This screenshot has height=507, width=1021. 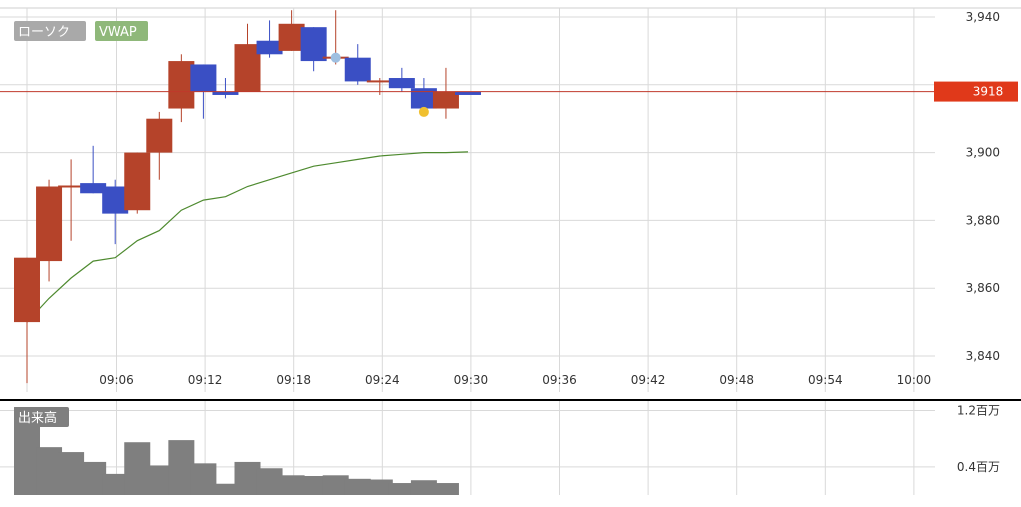 What do you see at coordinates (983, 288) in the screenshot?
I see `y-tick-label: 3,860` at bounding box center [983, 288].